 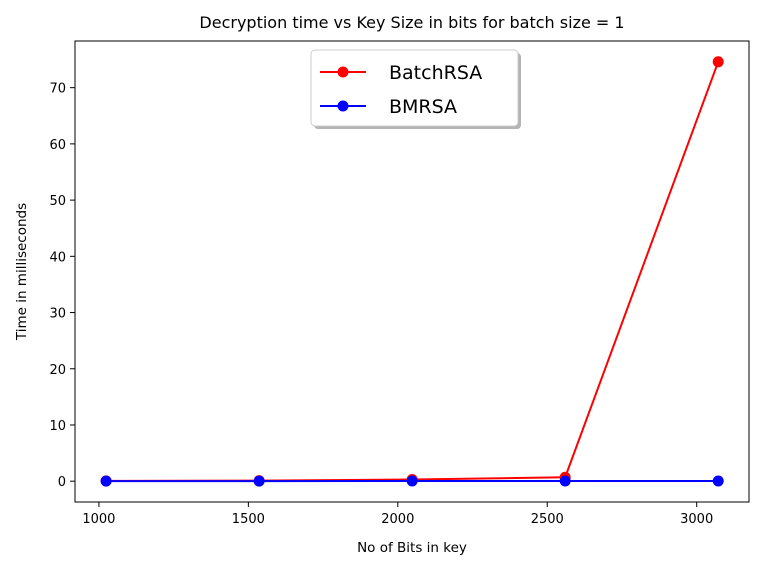 What do you see at coordinates (435, 73) in the screenshot?
I see `legend-label-batchrsa: BatchRSA` at bounding box center [435, 73].